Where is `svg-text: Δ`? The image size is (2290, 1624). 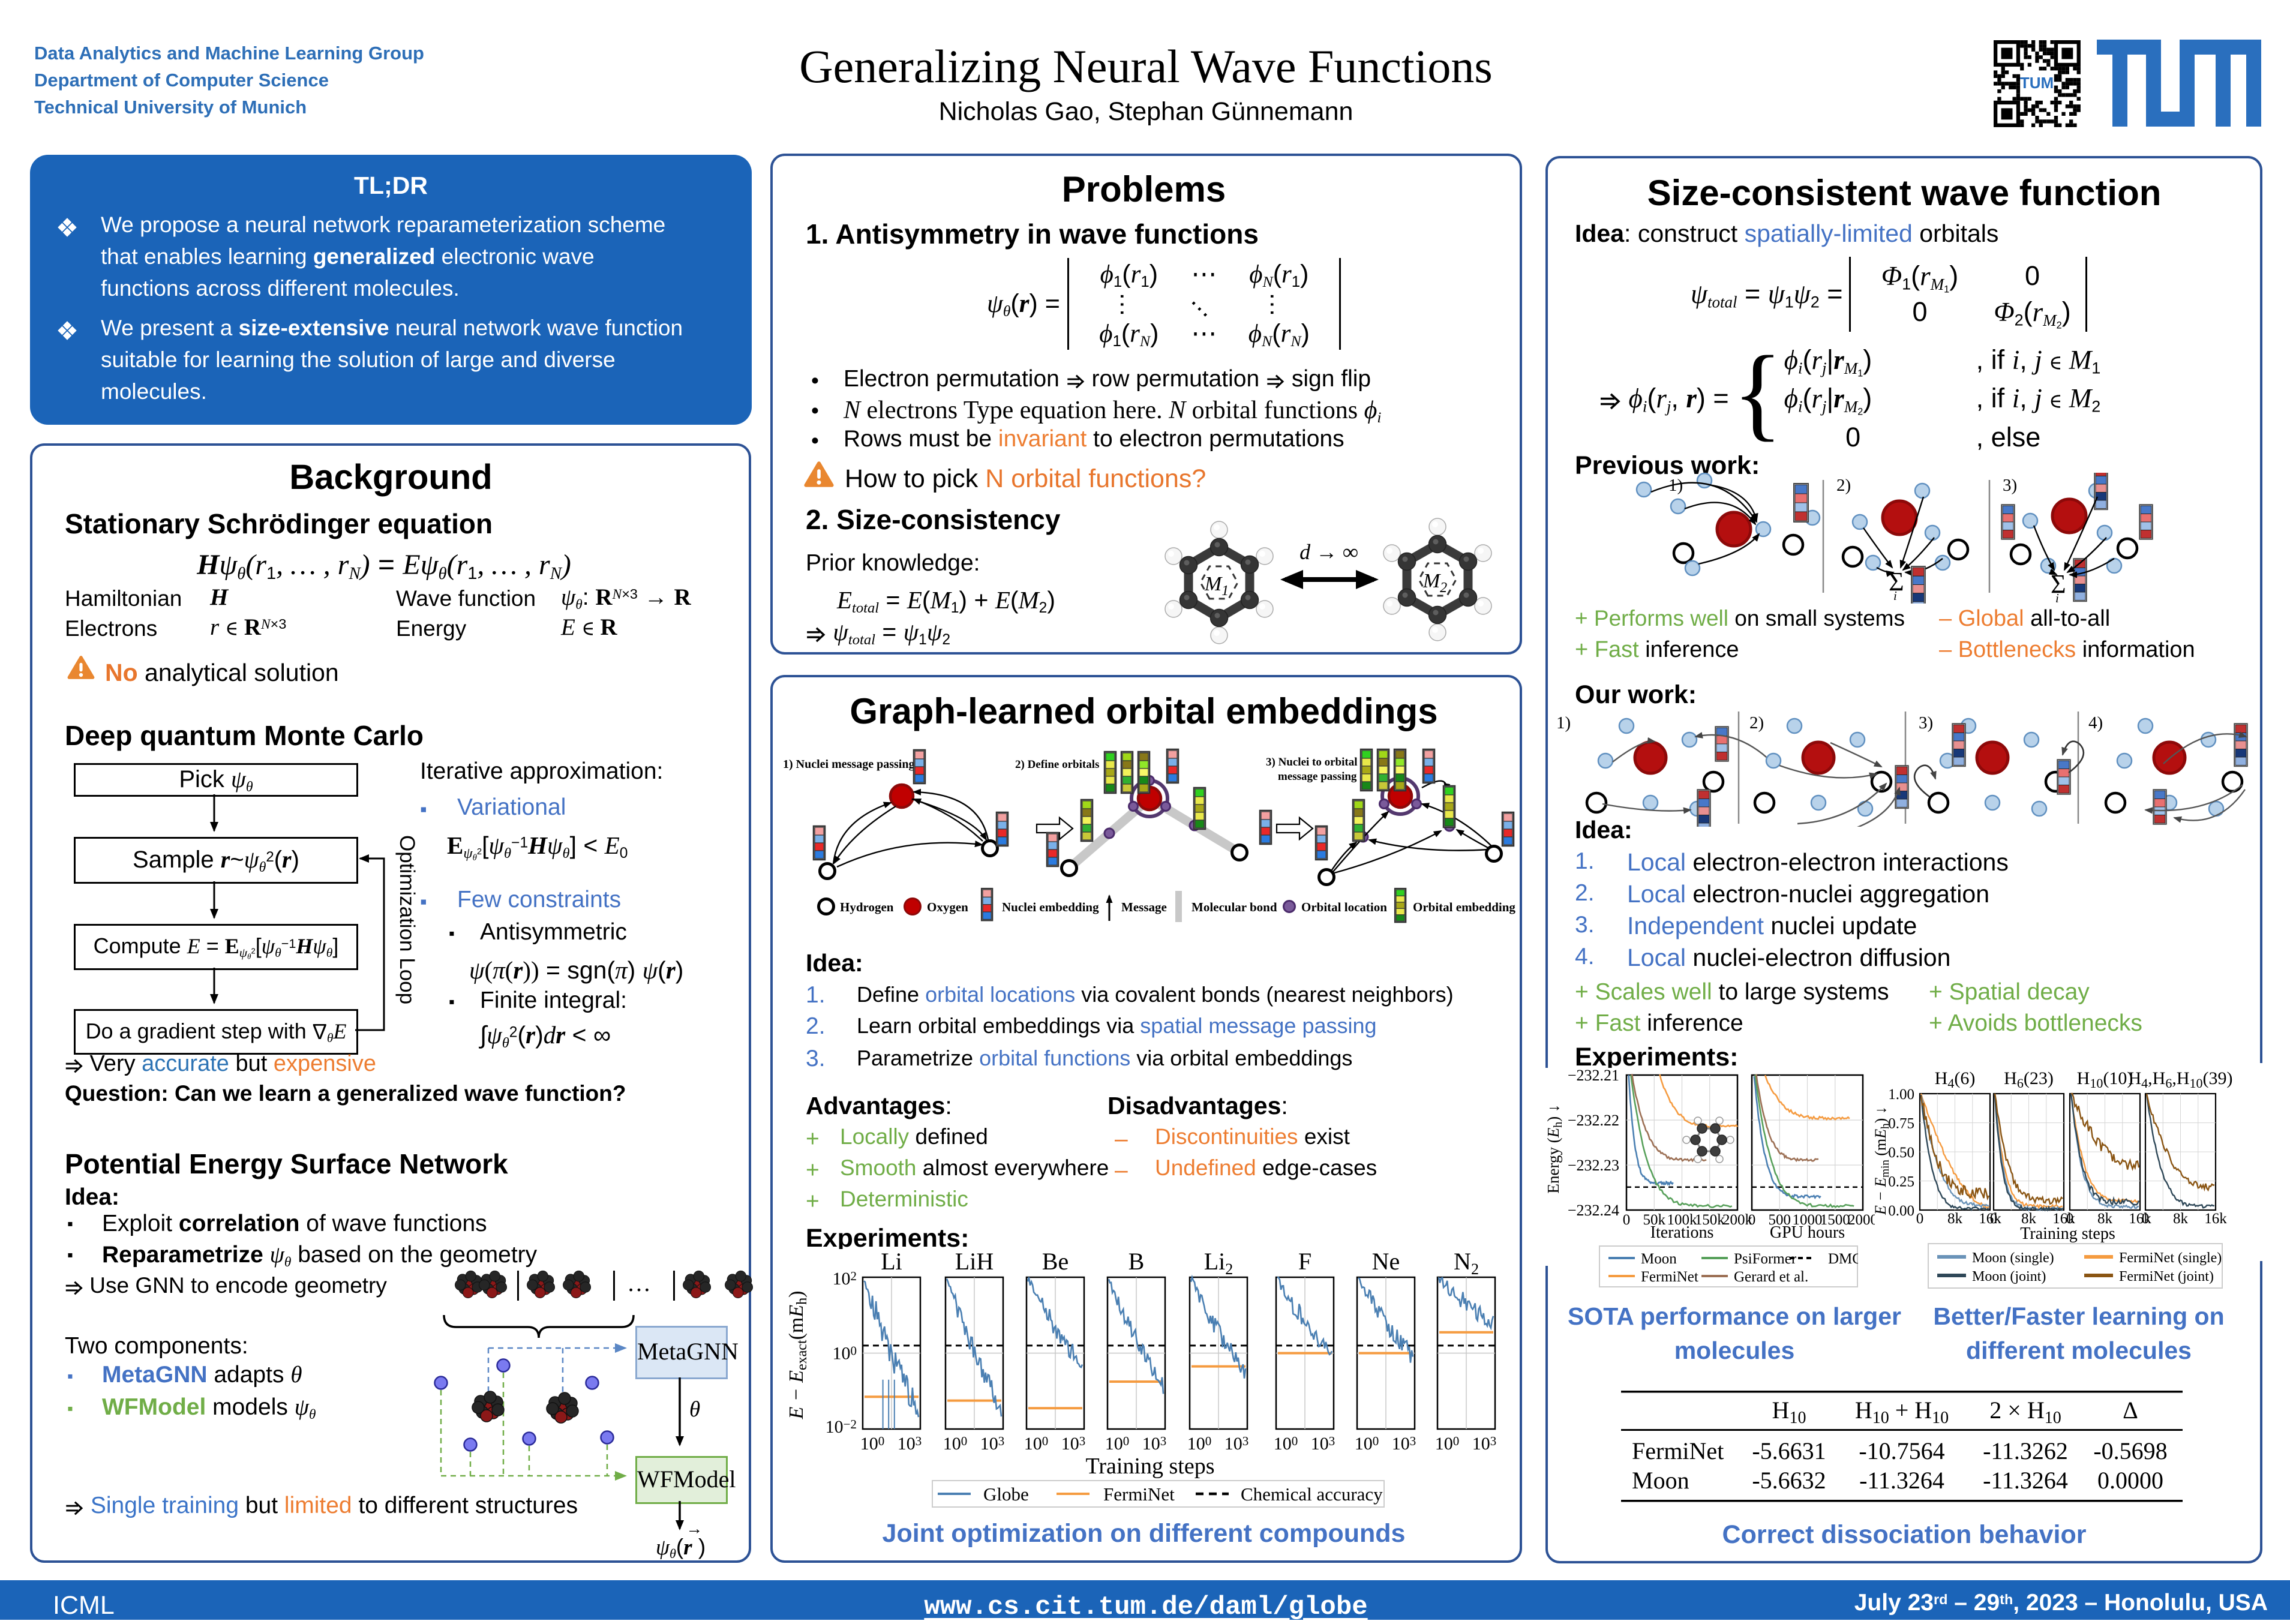 svg-text: Δ is located at coordinates (2130, 1410).